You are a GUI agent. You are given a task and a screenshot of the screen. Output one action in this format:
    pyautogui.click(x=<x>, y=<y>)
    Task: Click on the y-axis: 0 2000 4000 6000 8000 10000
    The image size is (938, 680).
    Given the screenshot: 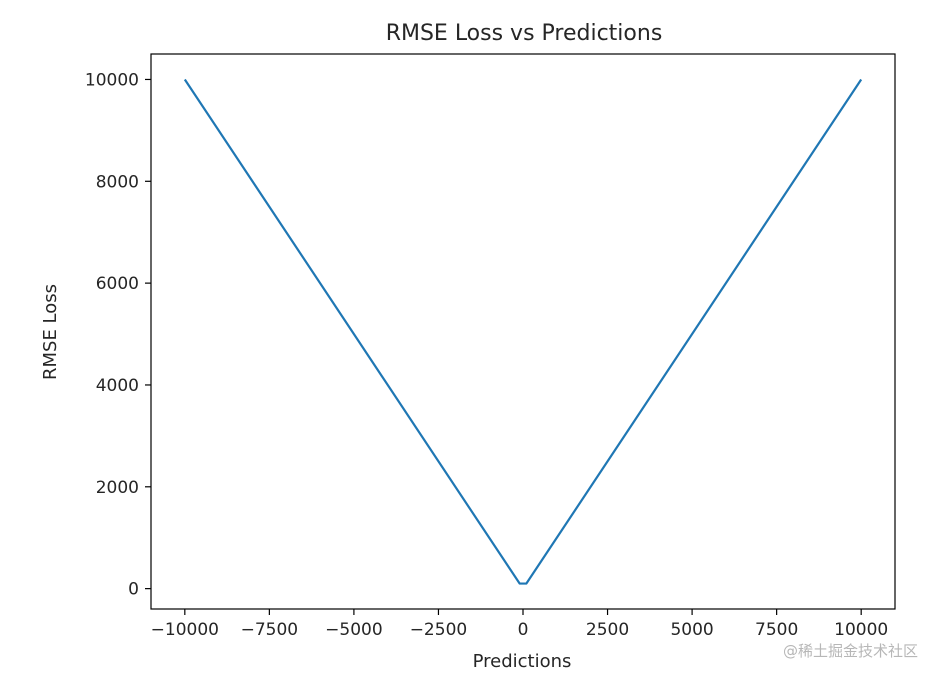 What is the action you would take?
    pyautogui.click(x=118, y=335)
    